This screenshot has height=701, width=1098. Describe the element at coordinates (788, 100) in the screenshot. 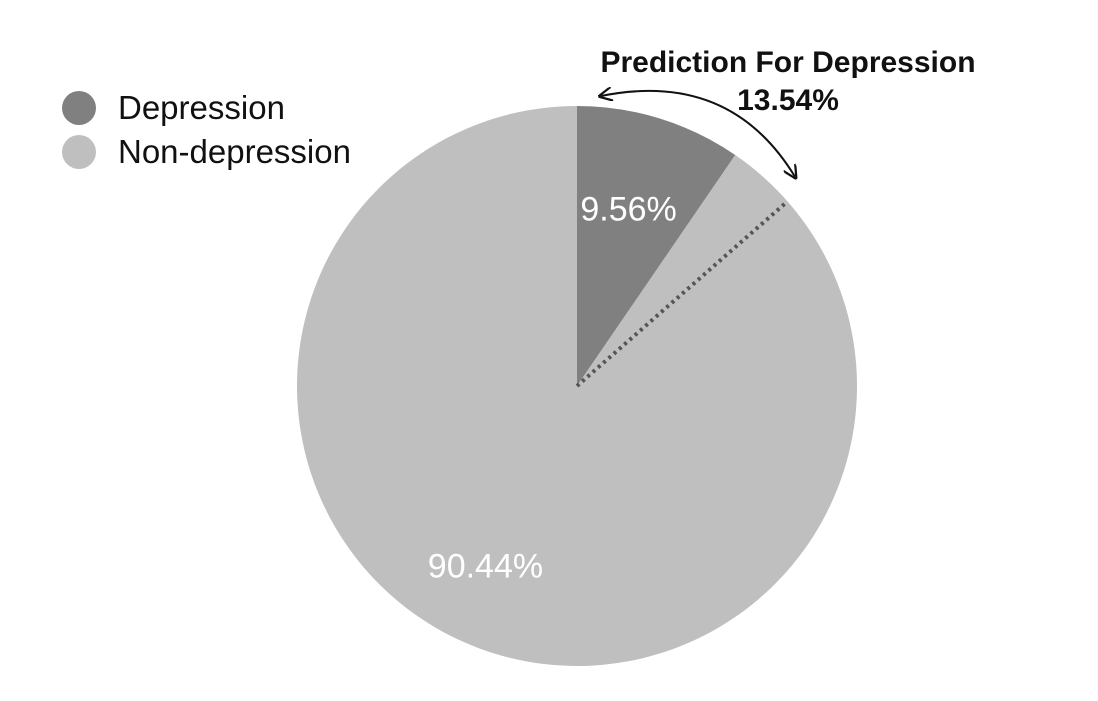

I see `prediction-value: 13.54%` at that location.